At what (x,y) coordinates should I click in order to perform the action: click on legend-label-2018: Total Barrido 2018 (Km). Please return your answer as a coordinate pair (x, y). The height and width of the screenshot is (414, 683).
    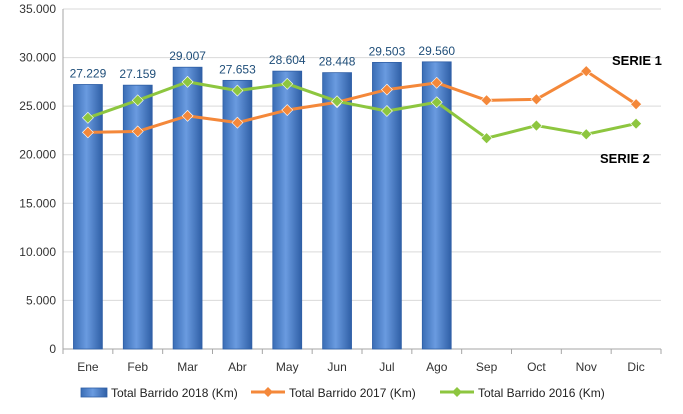
    Looking at the image, I should click on (174, 393).